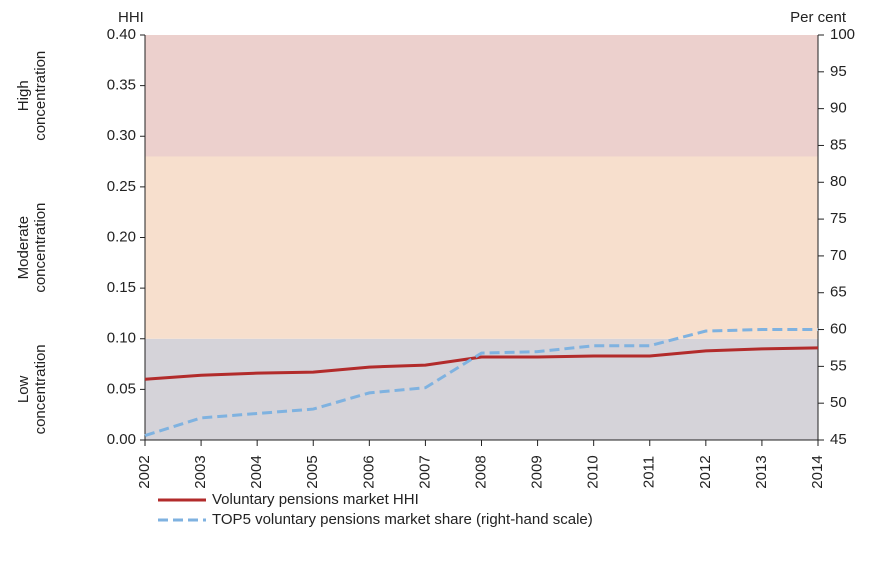 Image resolution: width=895 pixels, height=563 pixels. Describe the element at coordinates (838, 218) in the screenshot. I see `y2-tick-label: 75` at that location.